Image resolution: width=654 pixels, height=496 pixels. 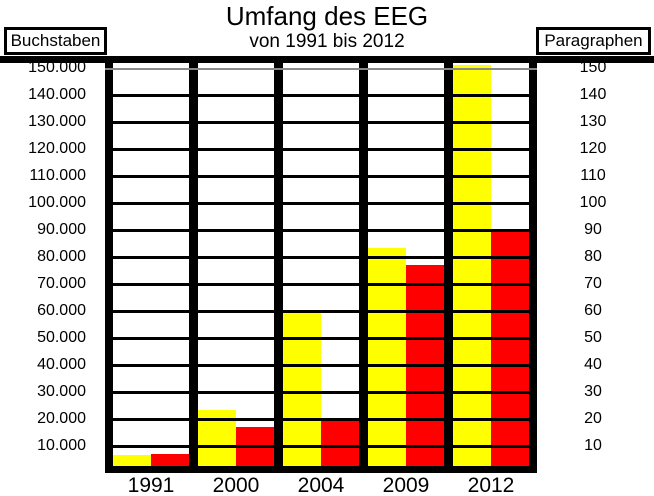 What do you see at coordinates (61, 445) in the screenshot?
I see `left-tick-10.000: 10.000` at bounding box center [61, 445].